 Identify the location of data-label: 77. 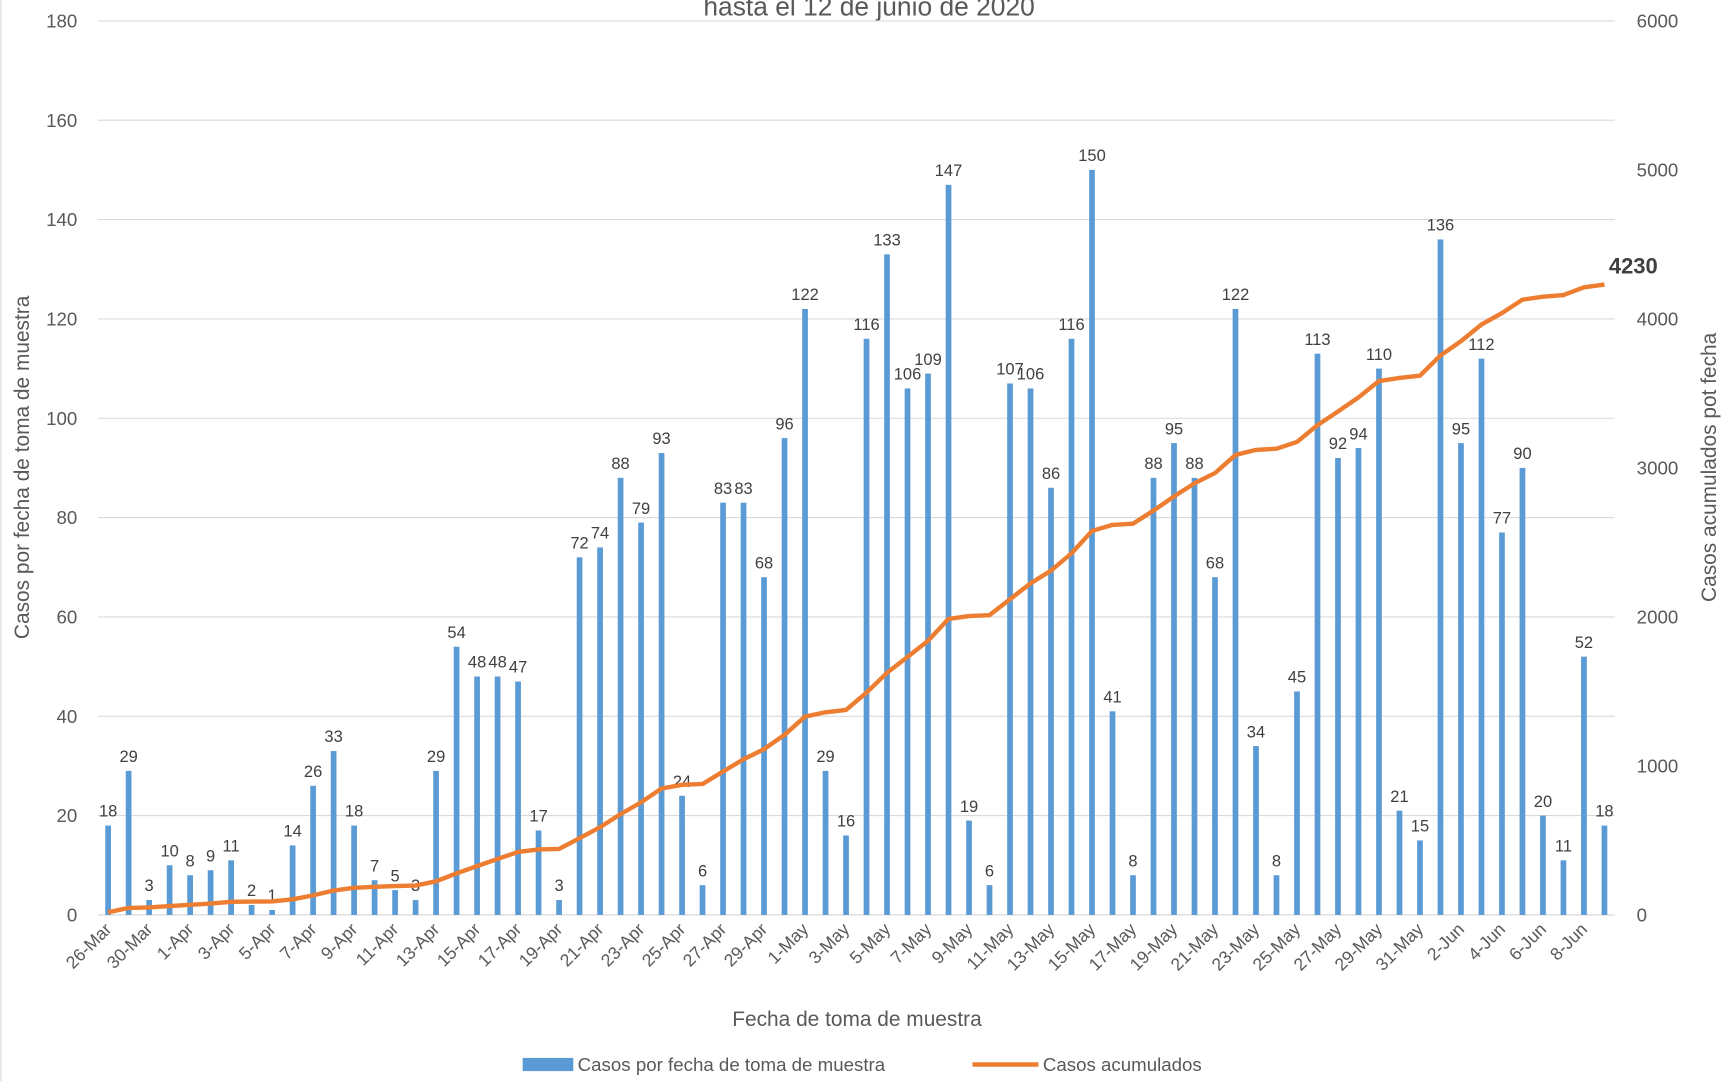
(1502, 519).